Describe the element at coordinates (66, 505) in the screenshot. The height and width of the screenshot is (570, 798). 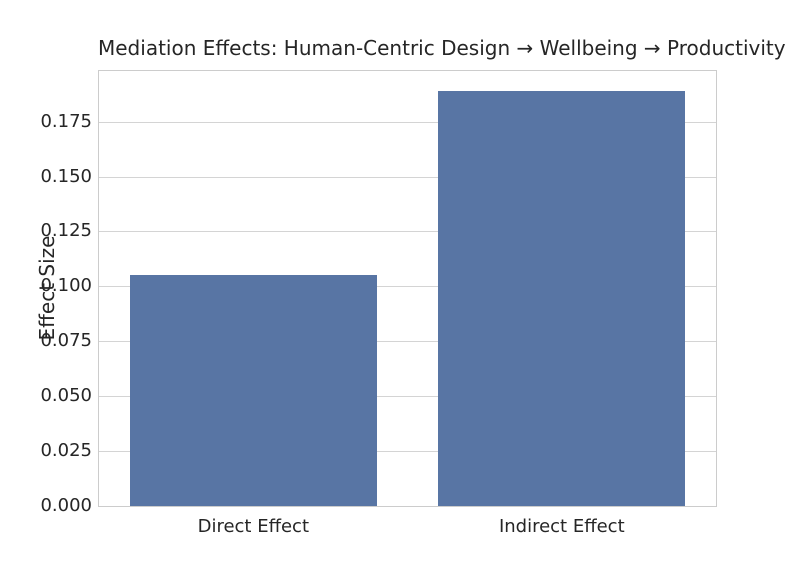
I see `y-tick-label: 0.000` at that location.